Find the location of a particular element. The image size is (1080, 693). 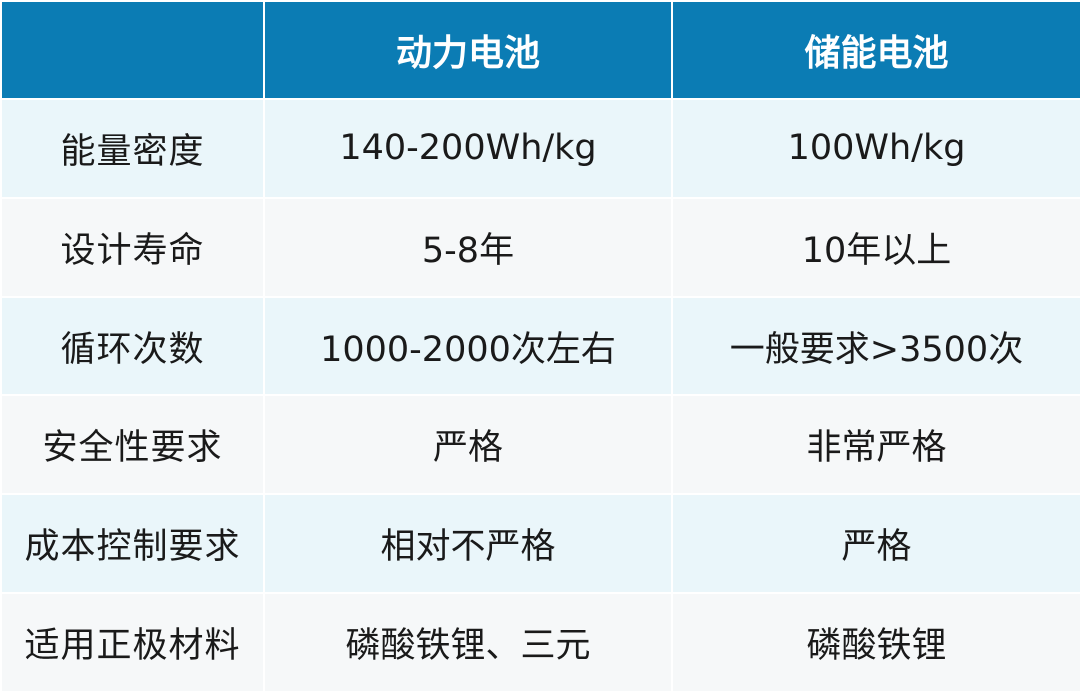

table-row: 成本控制要求 相对不严格 严格 is located at coordinates (540, 544).